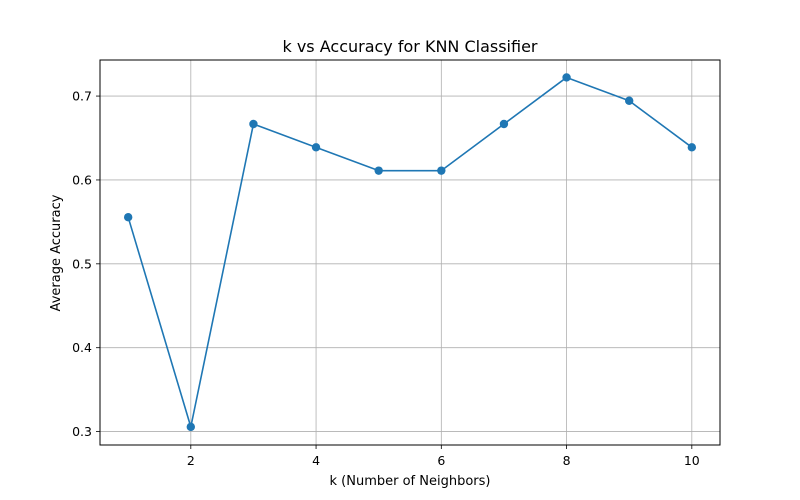  I want to click on x-tick-label: 8, so click(567, 460).